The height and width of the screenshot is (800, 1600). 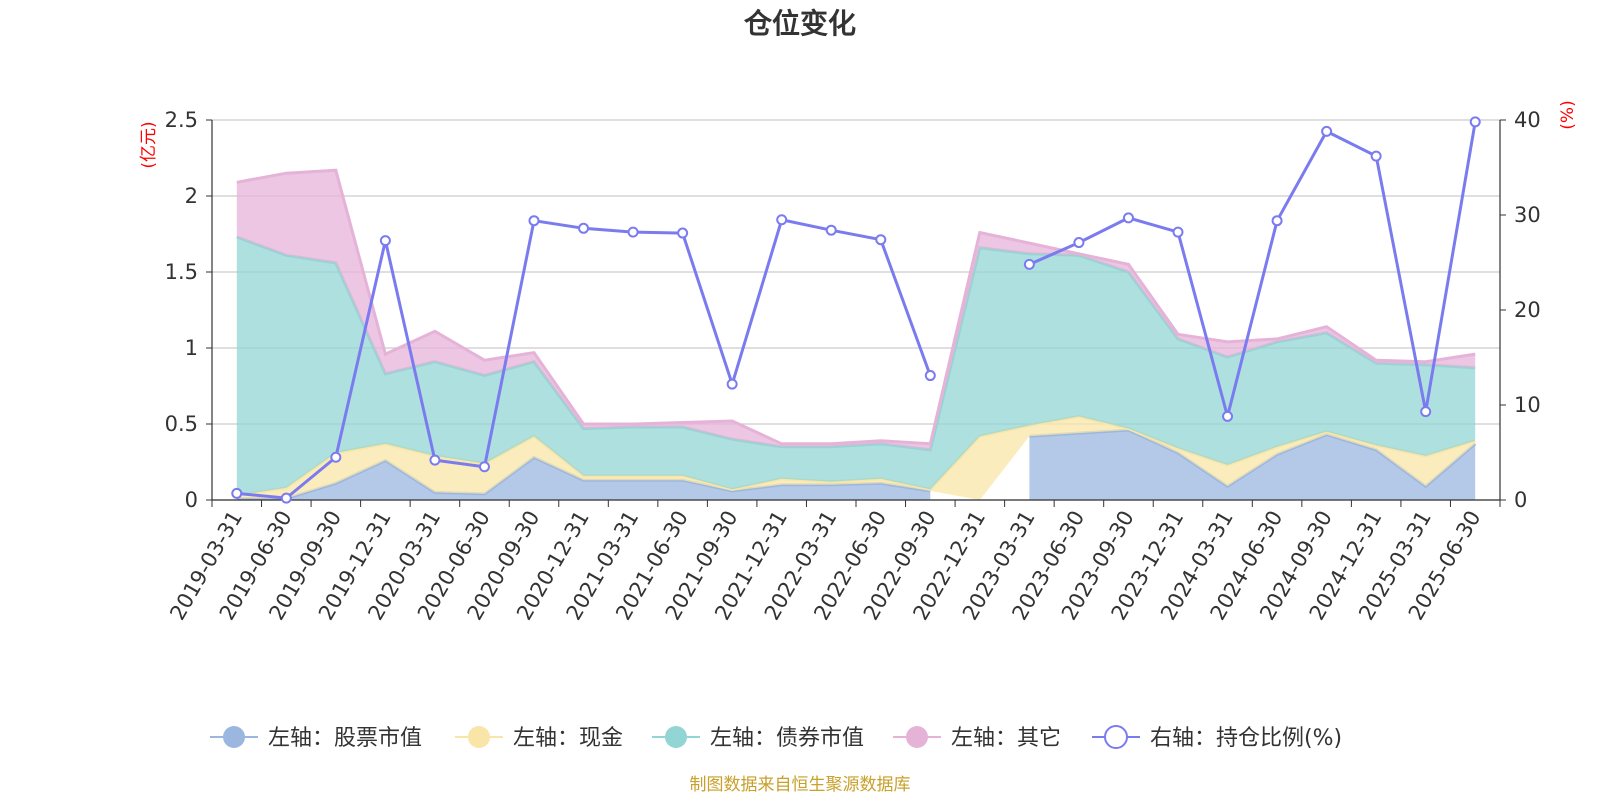 I want to click on legend-item: 左轴：其它, so click(x=977, y=738).